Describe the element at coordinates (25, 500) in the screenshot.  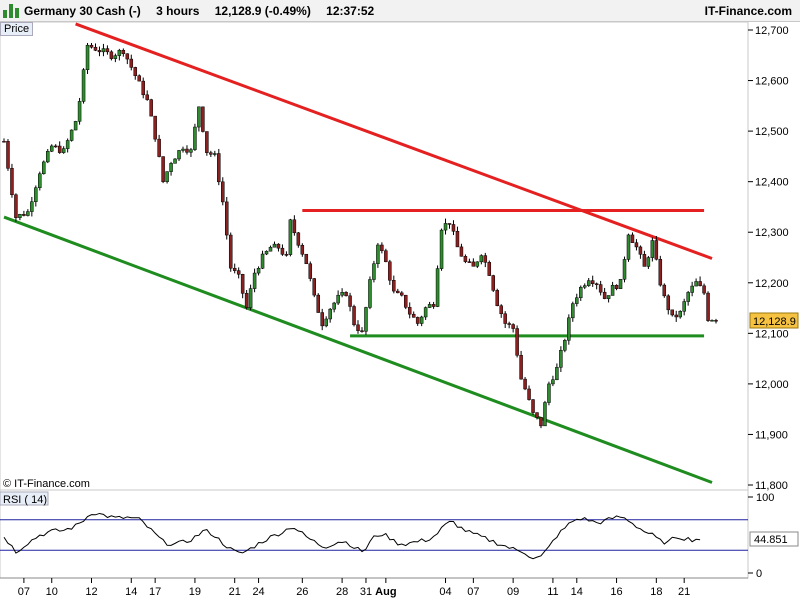
I see `rsi-label: RSI ( 14)` at that location.